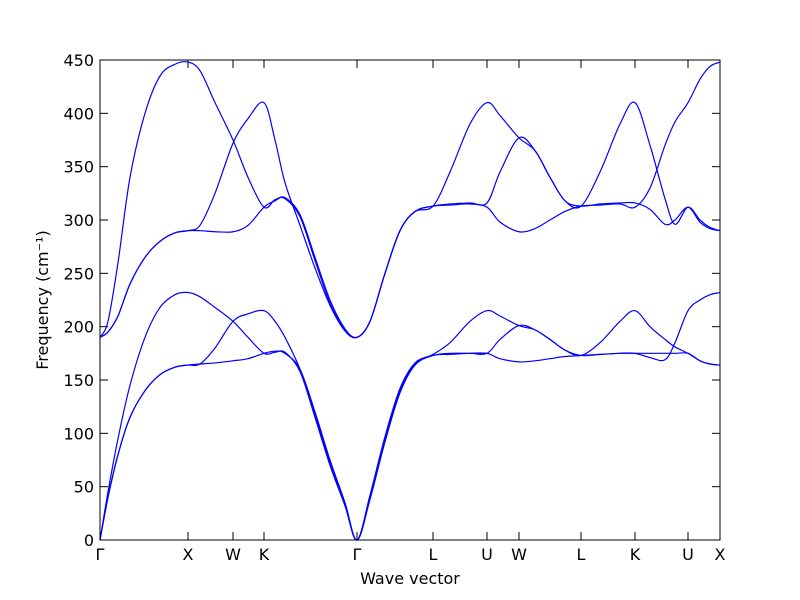 This screenshot has height=600, width=800. I want to click on y-tick-label: 250, so click(78, 273).